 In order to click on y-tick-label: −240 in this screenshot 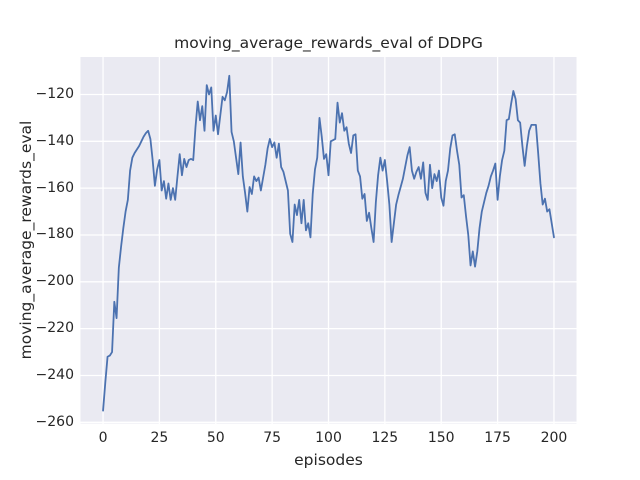, I will do `click(54, 374)`.